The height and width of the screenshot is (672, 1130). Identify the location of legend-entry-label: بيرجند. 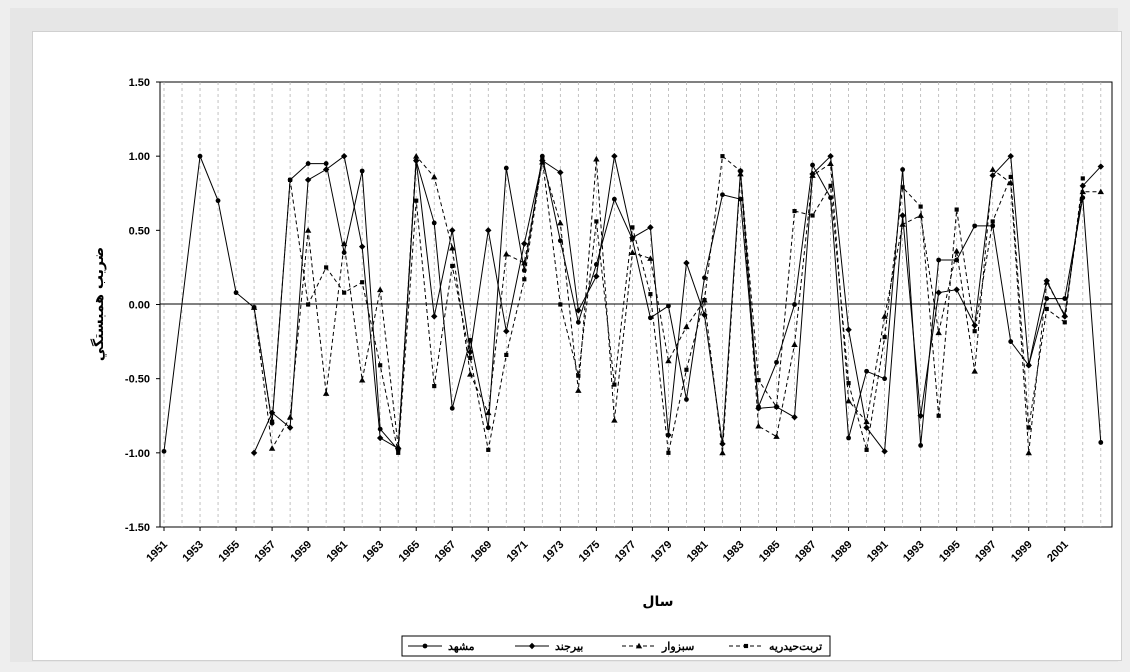
(569, 647).